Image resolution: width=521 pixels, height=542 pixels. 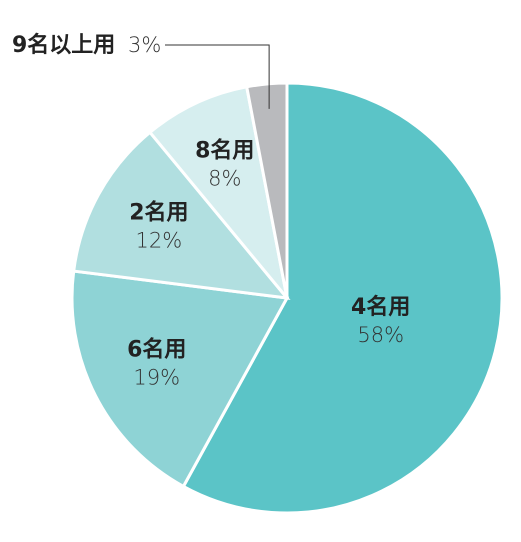 I want to click on category-label: 4名用, so click(x=380, y=307).